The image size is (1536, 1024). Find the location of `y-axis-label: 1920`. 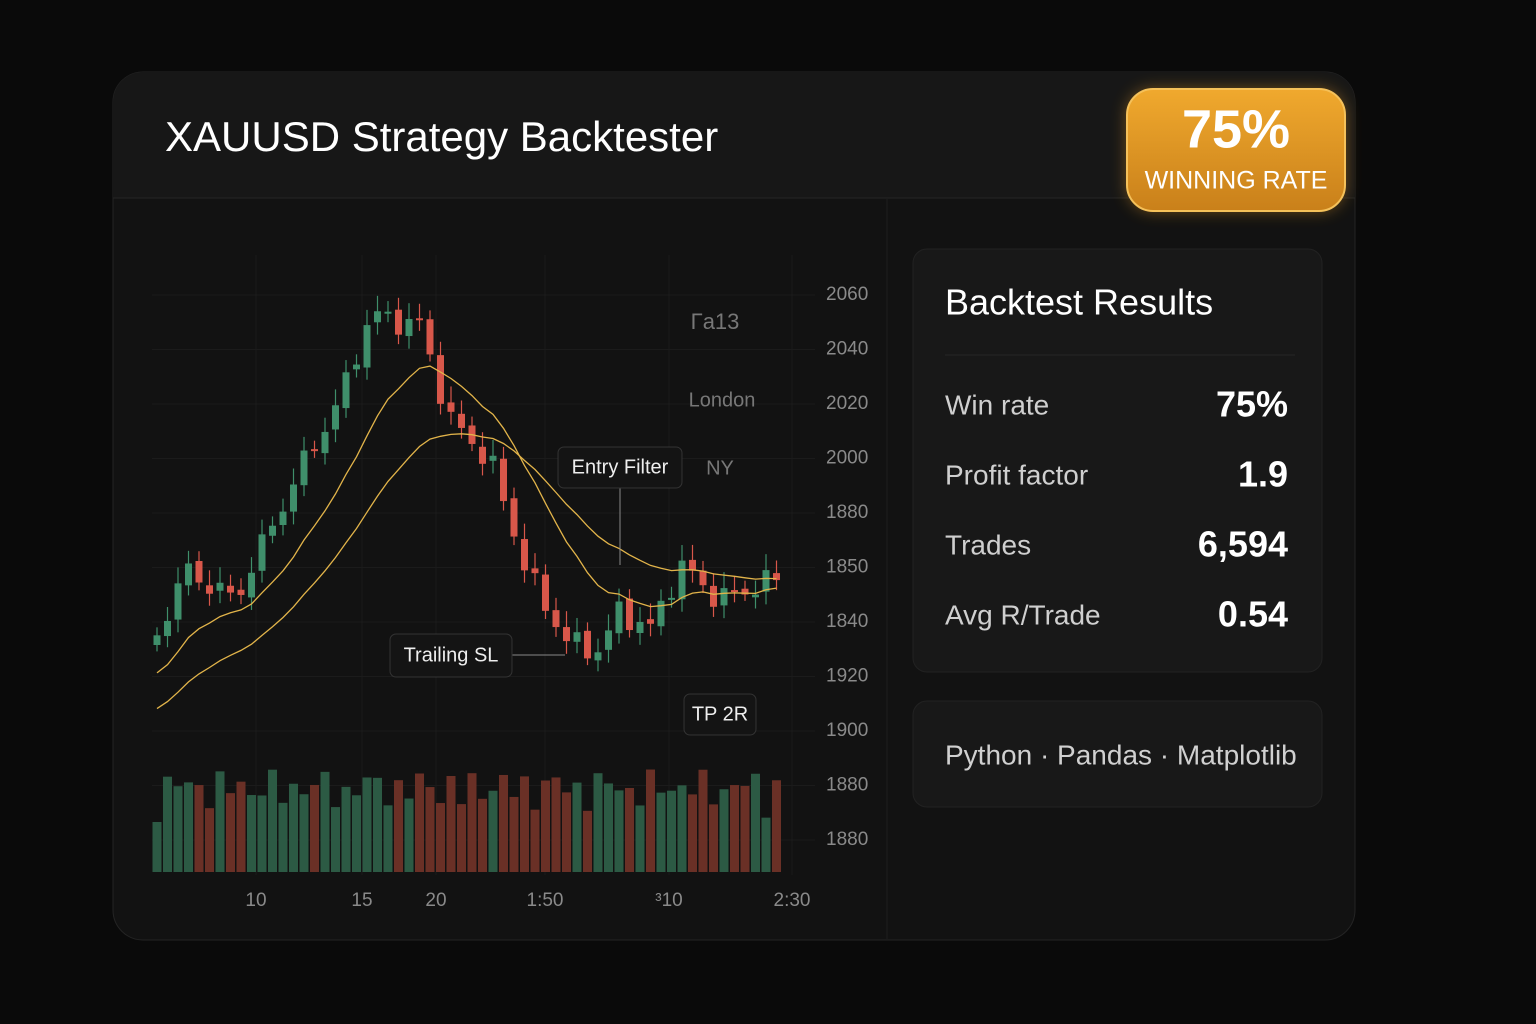

y-axis-label: 1920 is located at coordinates (847, 676).